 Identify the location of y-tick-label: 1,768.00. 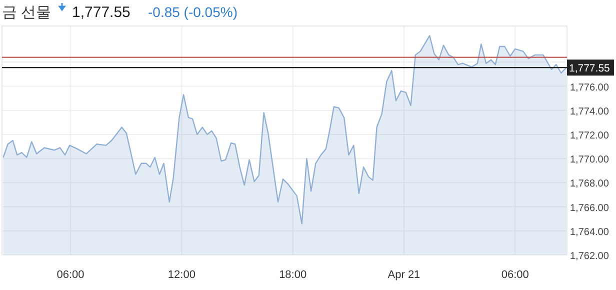
(590, 184).